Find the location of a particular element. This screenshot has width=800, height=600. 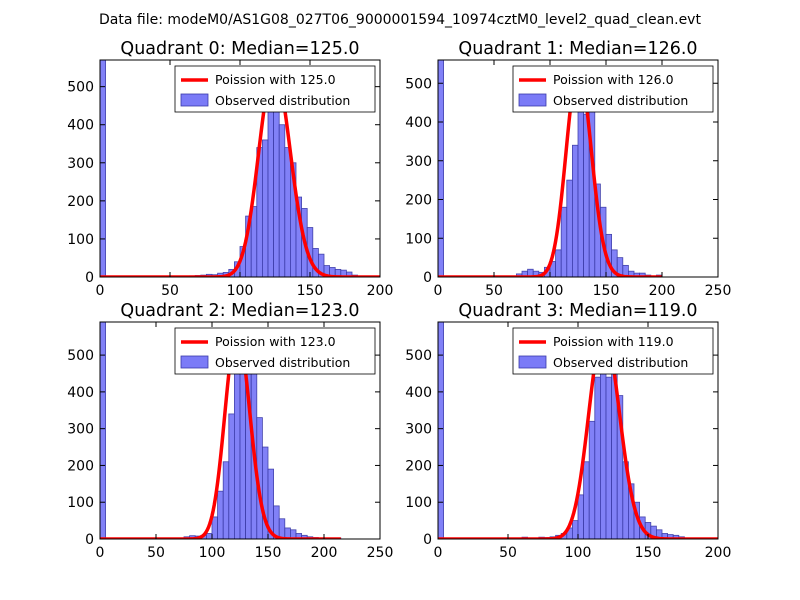

legend-fit-label: Poission with 123.0 is located at coordinates (275, 341).